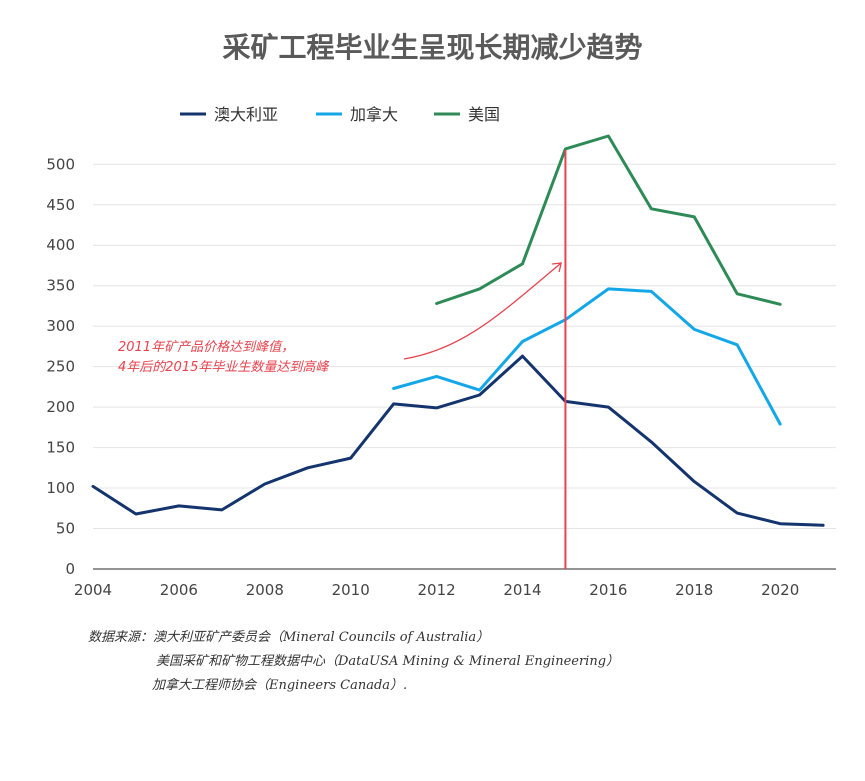 The height and width of the screenshot is (781, 865). Describe the element at coordinates (65, 529) in the screenshot. I see `y-tick-label: 50` at that location.